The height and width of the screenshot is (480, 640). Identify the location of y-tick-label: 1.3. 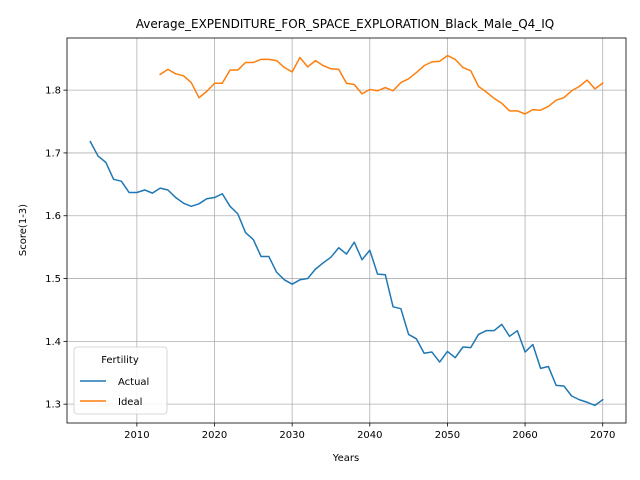
(53, 405).